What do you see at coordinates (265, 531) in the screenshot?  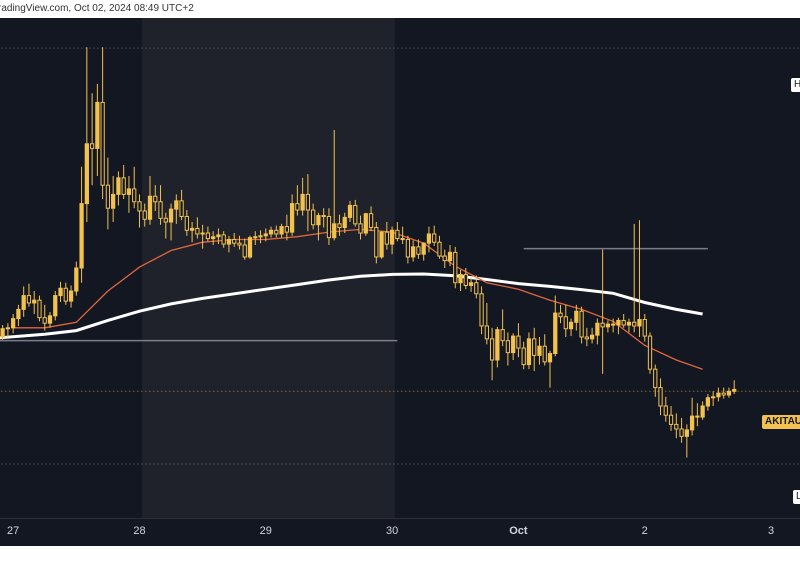 I see `x-tick-label: 29` at bounding box center [265, 531].